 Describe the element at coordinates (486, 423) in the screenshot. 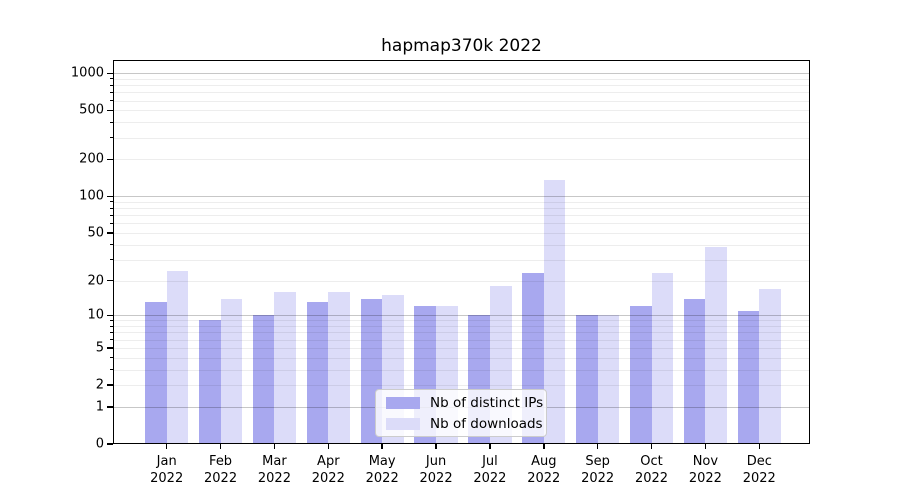

I see `legend-label: Nb of downloads` at that location.